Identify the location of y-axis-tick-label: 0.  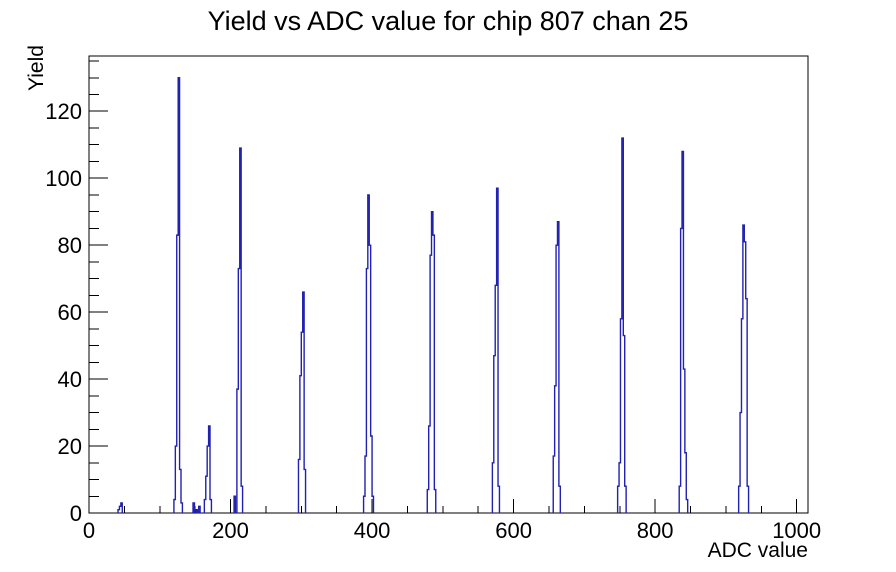
(76, 513).